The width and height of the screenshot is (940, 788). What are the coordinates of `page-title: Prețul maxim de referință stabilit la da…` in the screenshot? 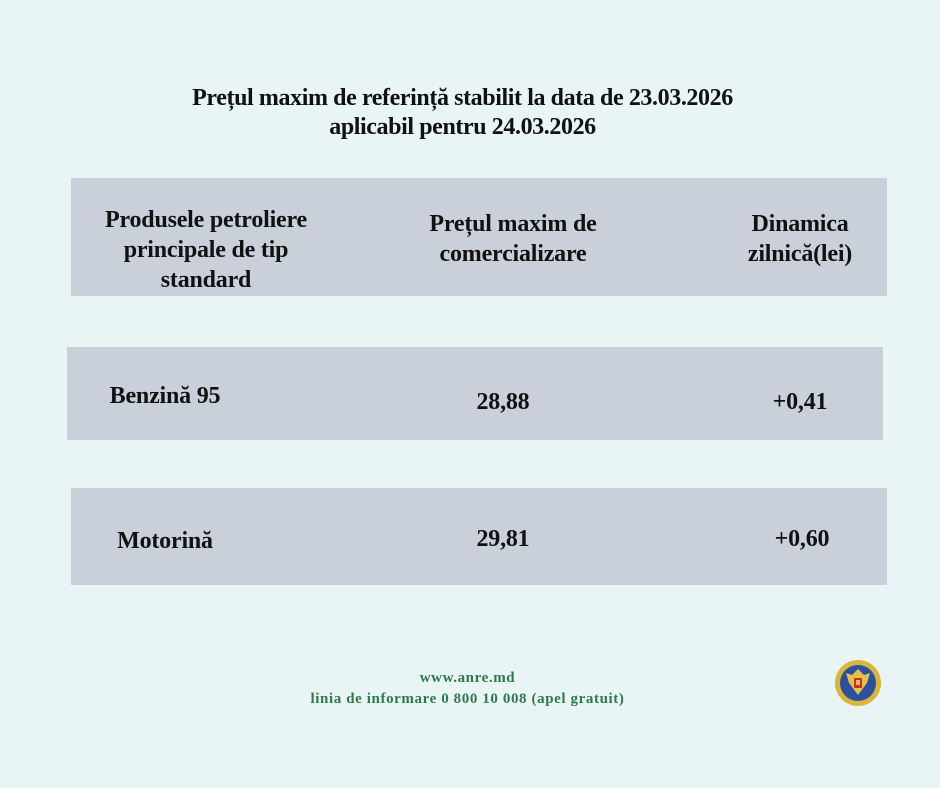 It's located at (462, 113).